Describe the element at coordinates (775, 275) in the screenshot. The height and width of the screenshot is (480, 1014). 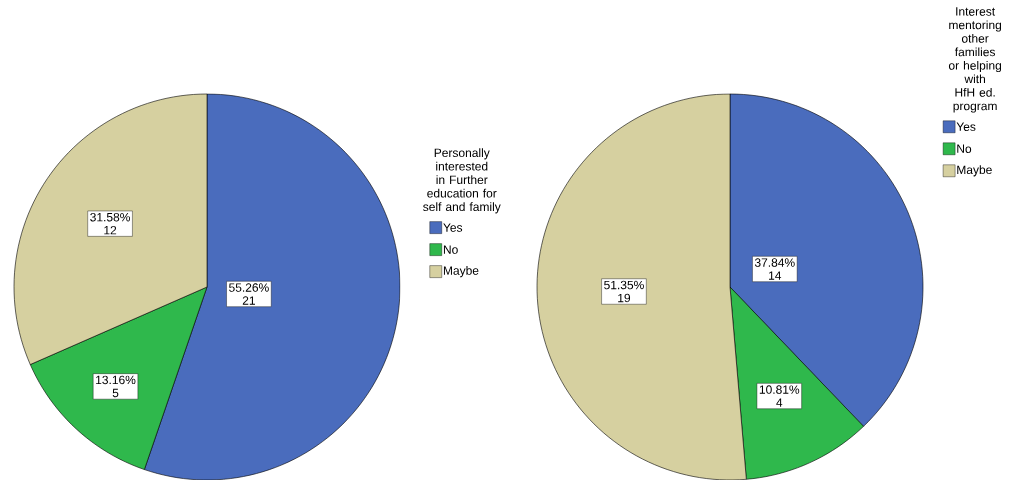
I see `text: 14` at that location.